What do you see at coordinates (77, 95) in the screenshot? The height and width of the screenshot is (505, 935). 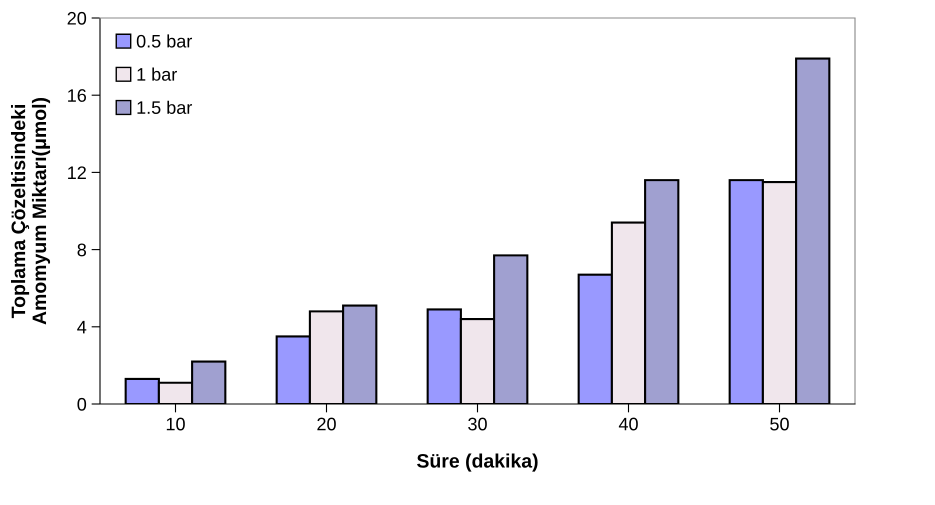 I see `y-tick-label: 16` at bounding box center [77, 95].